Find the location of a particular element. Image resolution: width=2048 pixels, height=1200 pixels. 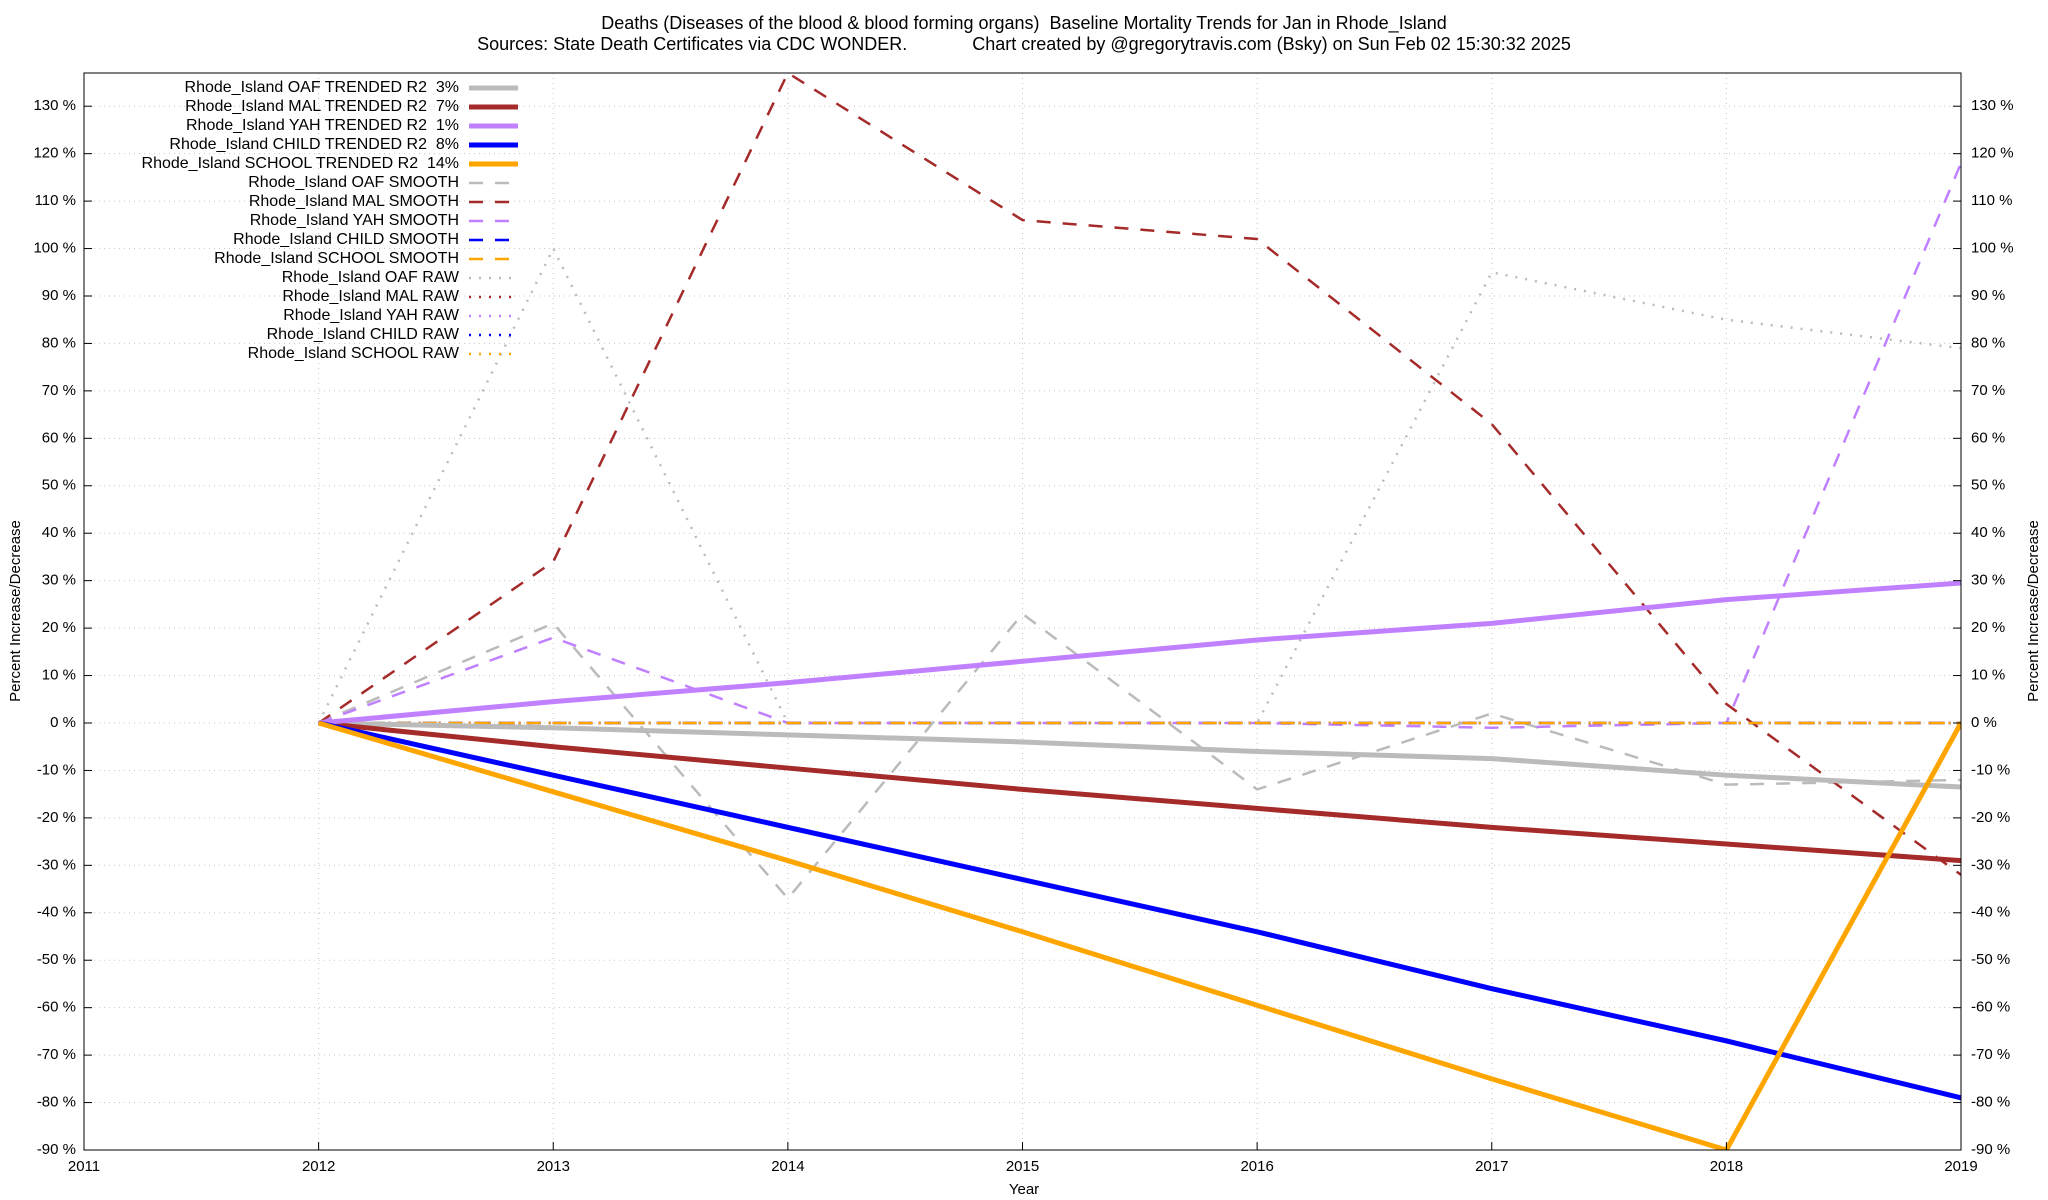

y-tick-label: -20 % is located at coordinates (56, 817).